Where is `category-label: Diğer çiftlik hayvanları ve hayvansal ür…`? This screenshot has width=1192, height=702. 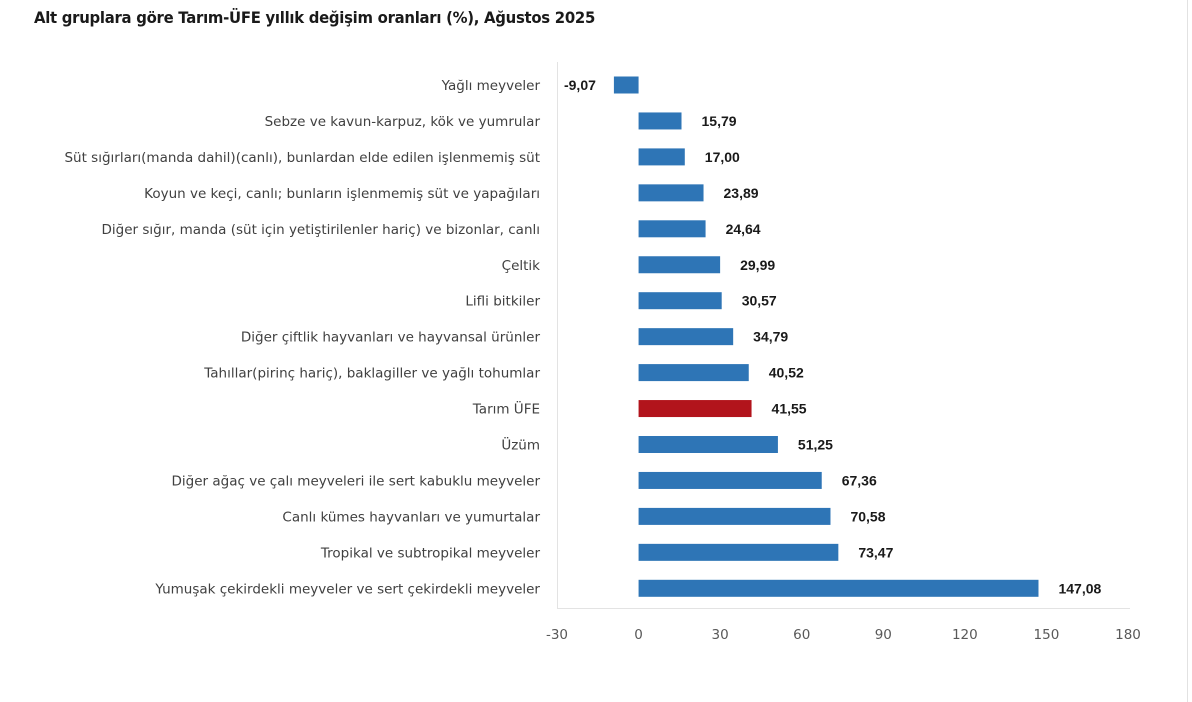 category-label: Diğer çiftlik hayvanları ve hayvansal ür… is located at coordinates (391, 338).